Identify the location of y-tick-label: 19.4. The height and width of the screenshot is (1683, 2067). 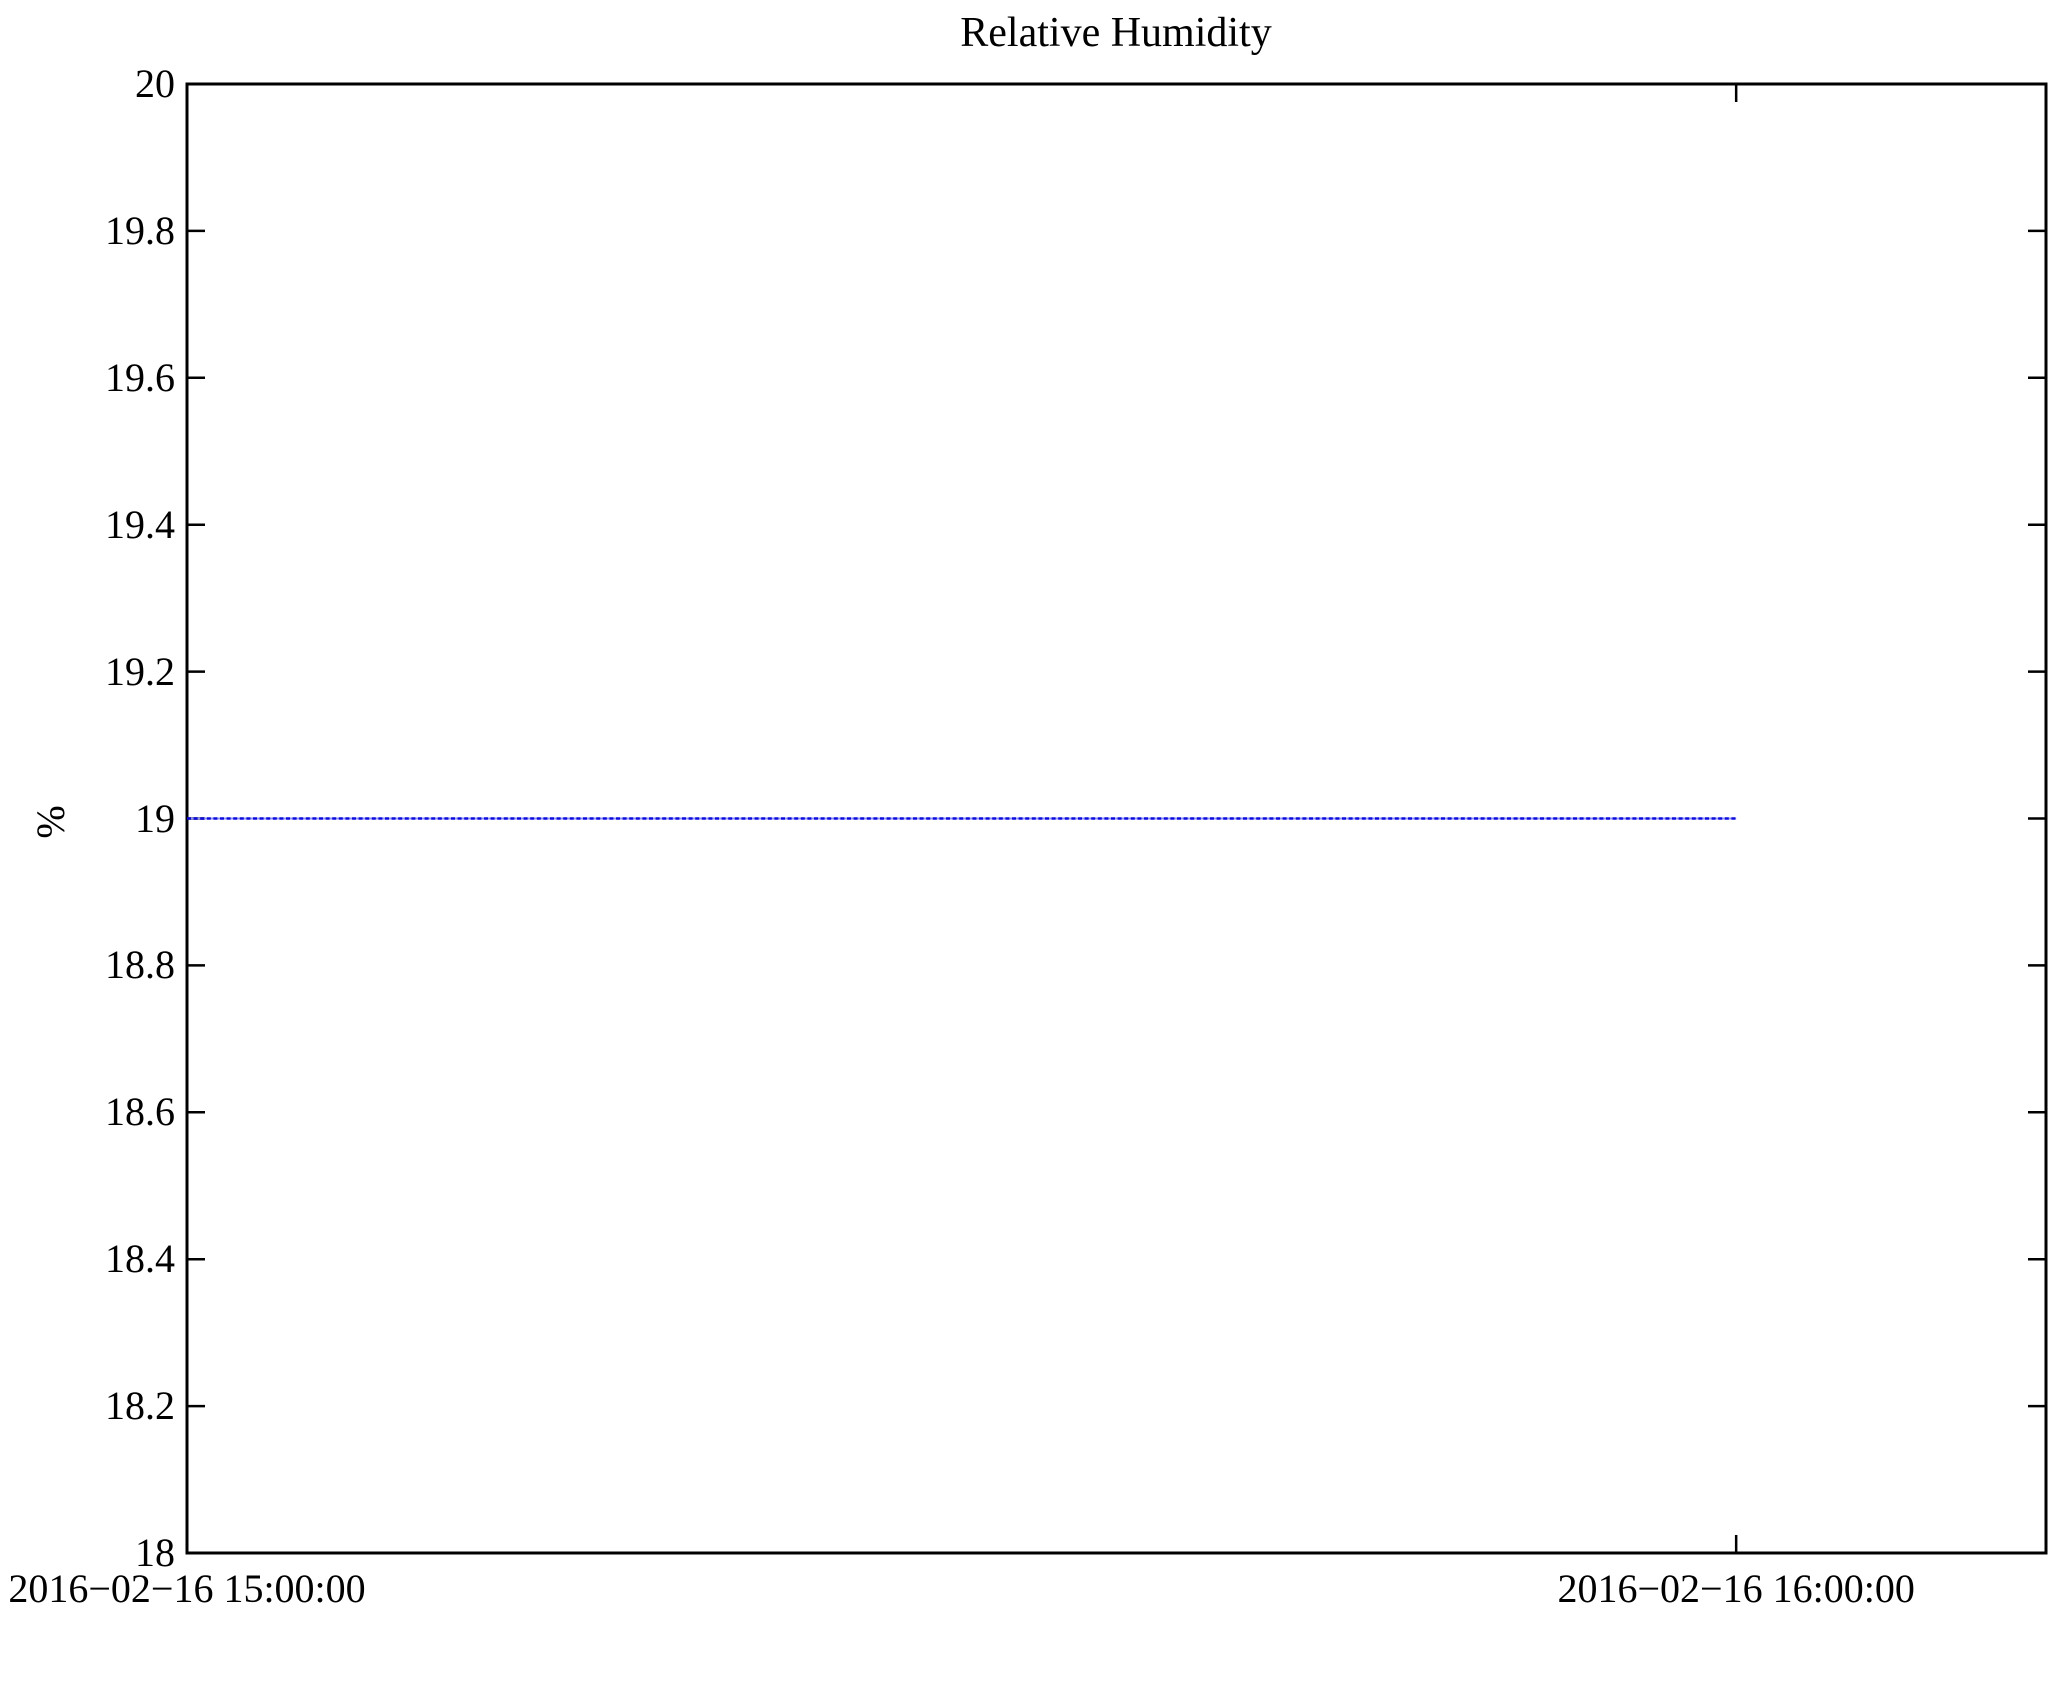
(140, 524).